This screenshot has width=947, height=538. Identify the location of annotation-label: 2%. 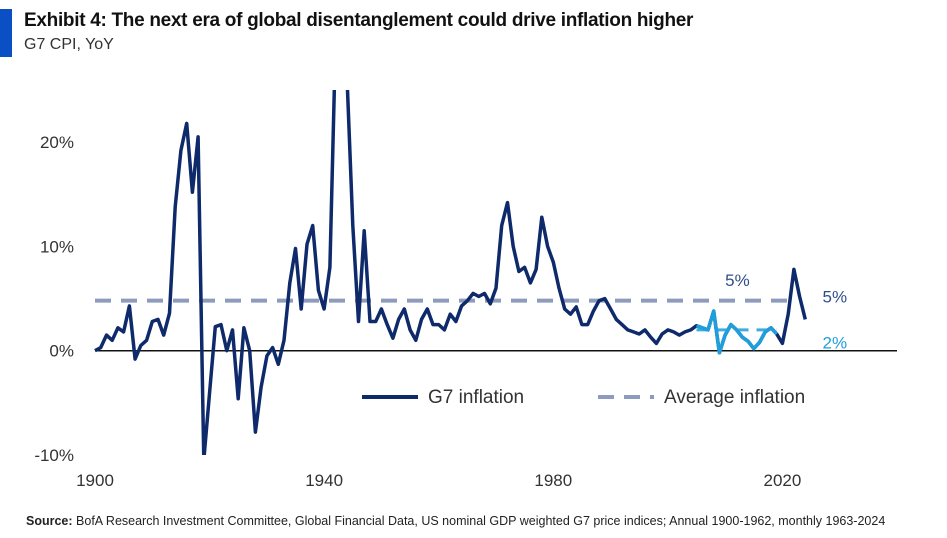
(835, 342).